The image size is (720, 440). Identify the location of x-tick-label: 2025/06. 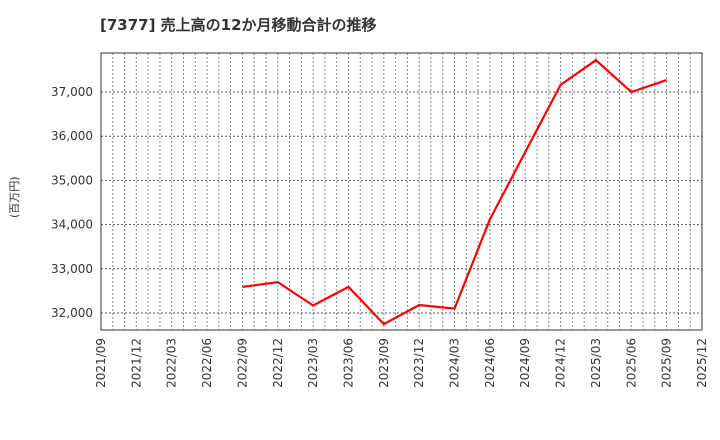
(631, 363).